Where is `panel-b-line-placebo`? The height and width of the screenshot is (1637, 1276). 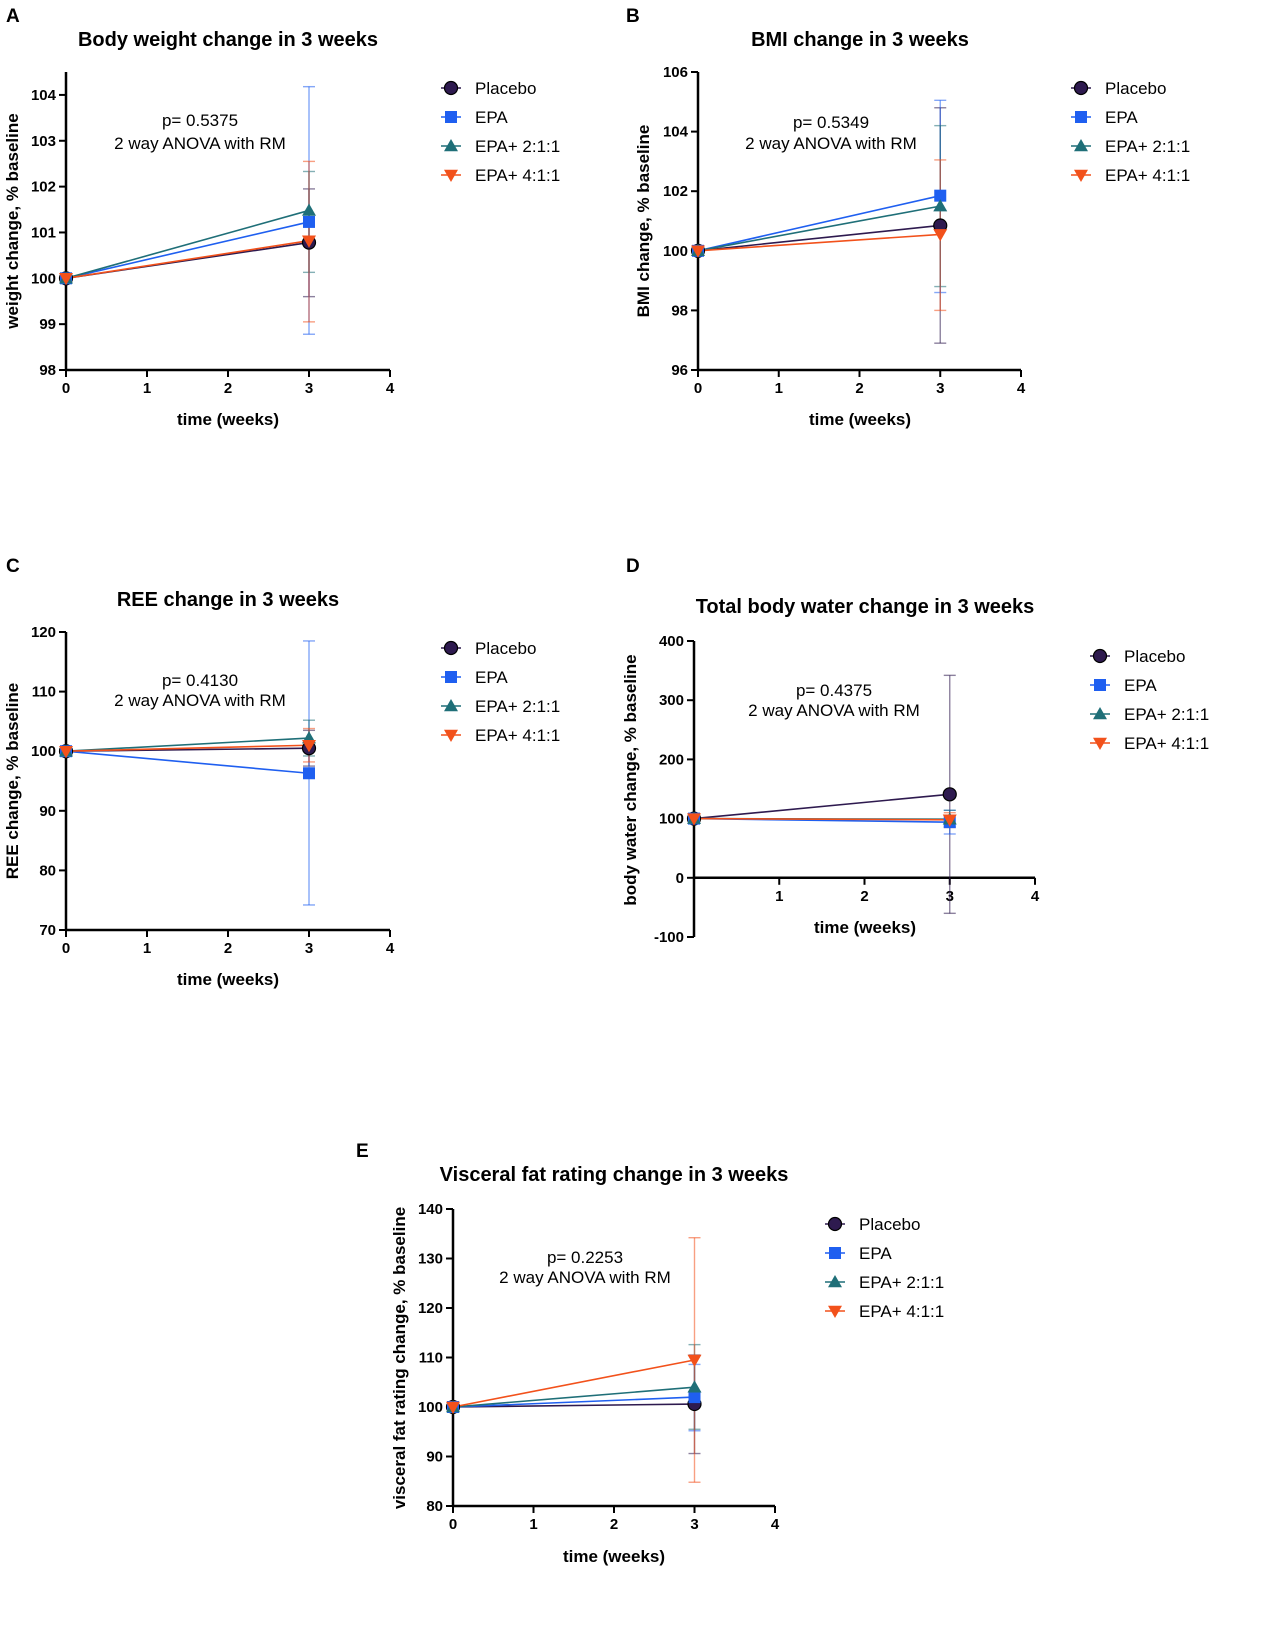
panel-b-line-placebo is located at coordinates (819, 238).